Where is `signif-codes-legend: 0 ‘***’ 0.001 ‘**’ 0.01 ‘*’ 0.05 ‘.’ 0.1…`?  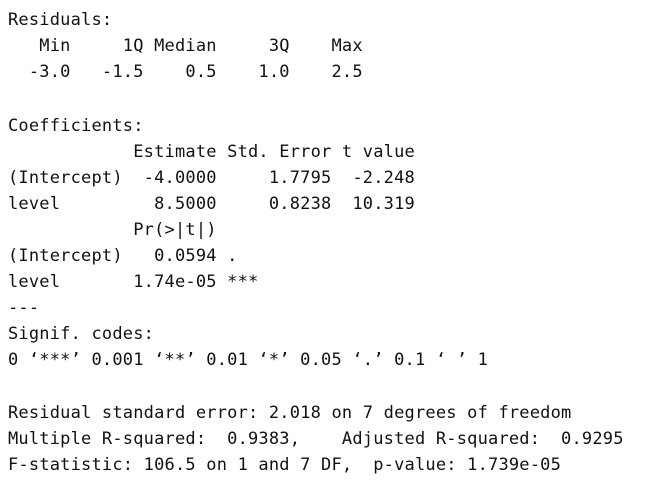
signif-codes-legend: 0 ‘***’ 0.001 ‘**’ 0.01 ‘*’ 0.05 ‘.’ 0.1… is located at coordinates (248, 360).